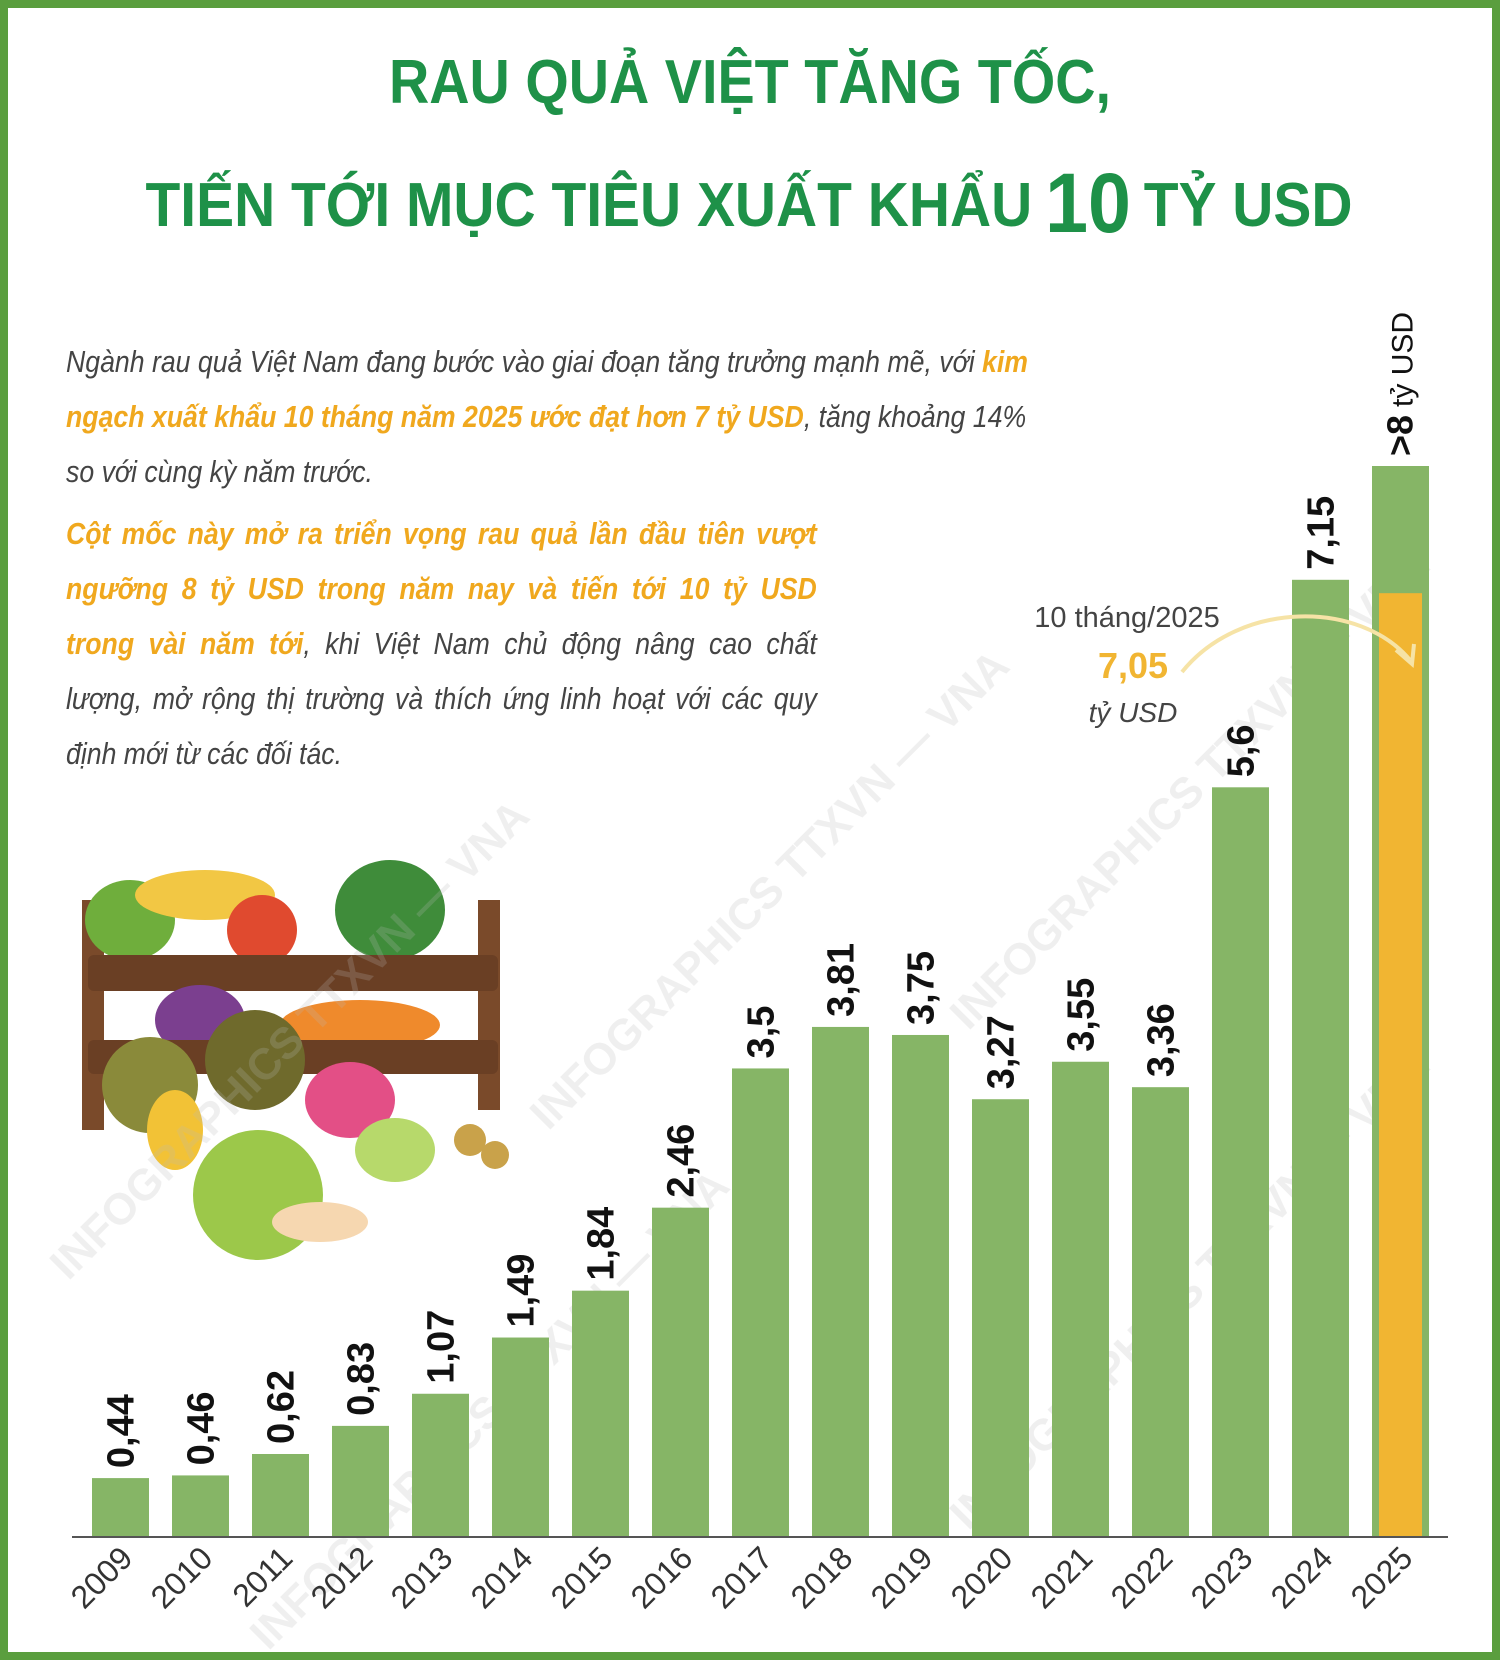 This screenshot has width=1500, height=1660. What do you see at coordinates (122, 1431) in the screenshot?
I see `value-label: 0,44` at bounding box center [122, 1431].